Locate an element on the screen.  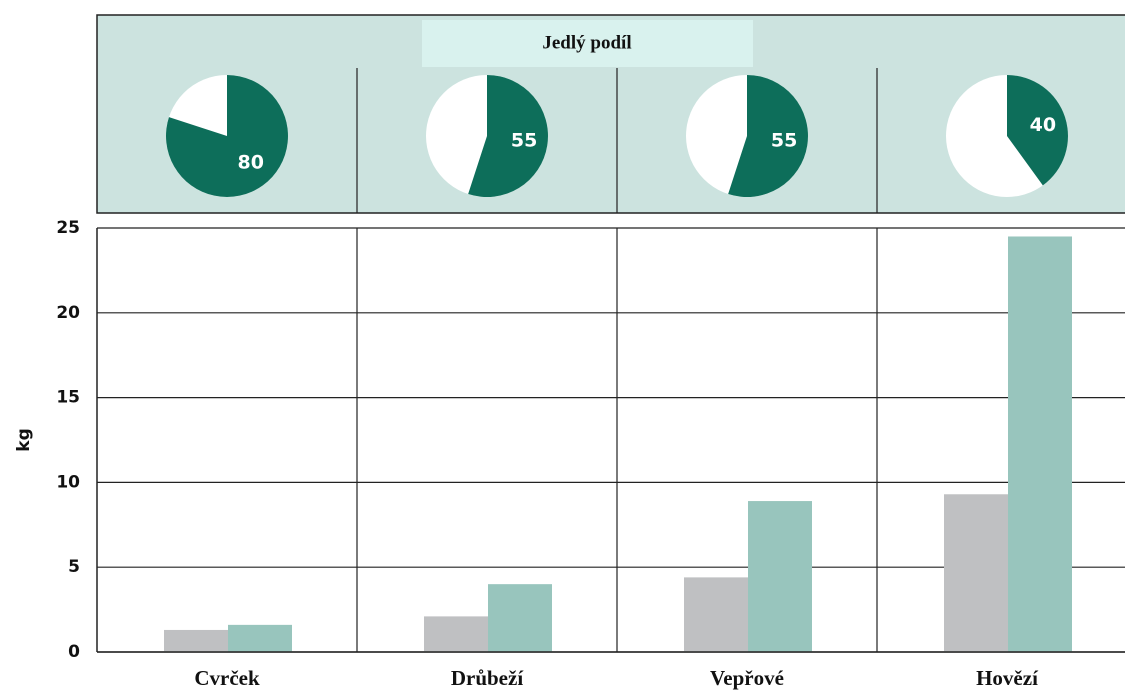
pie-label: 80 is located at coordinates (250, 163).